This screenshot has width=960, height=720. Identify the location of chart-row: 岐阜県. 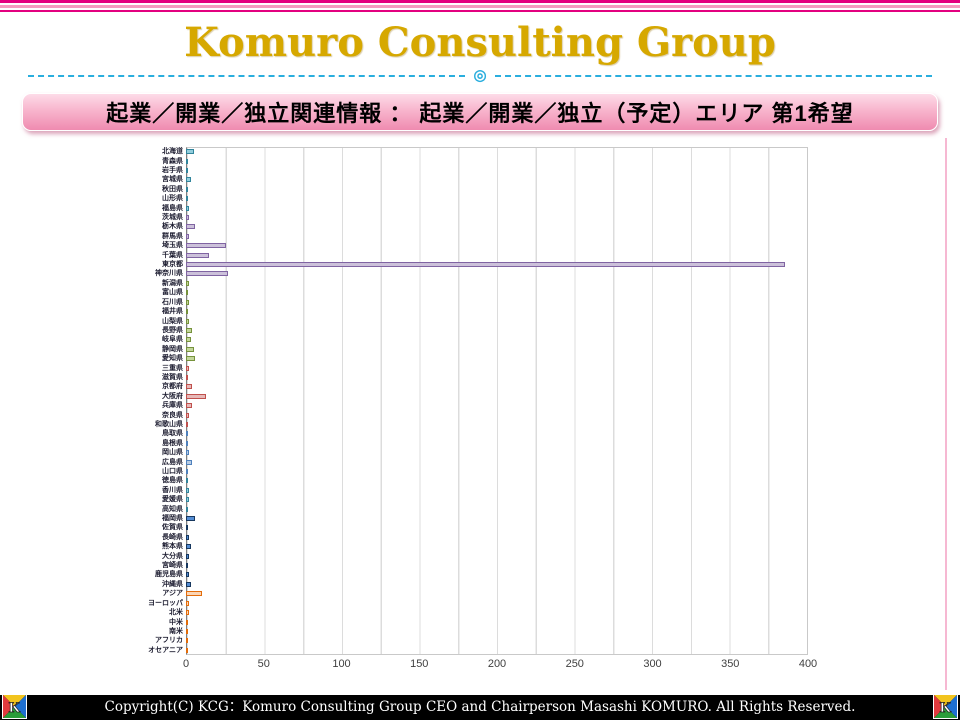
(465, 339).